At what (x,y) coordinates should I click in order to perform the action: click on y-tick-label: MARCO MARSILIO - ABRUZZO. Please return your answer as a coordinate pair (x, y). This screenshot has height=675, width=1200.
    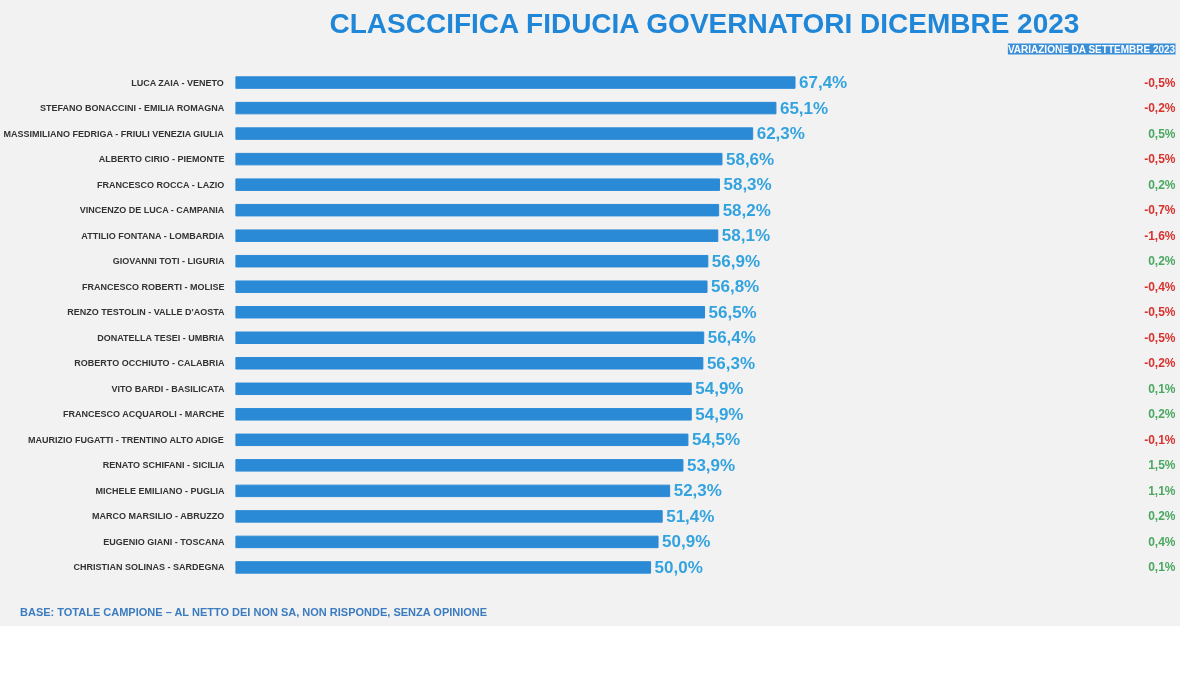
    Looking at the image, I should click on (158, 516).